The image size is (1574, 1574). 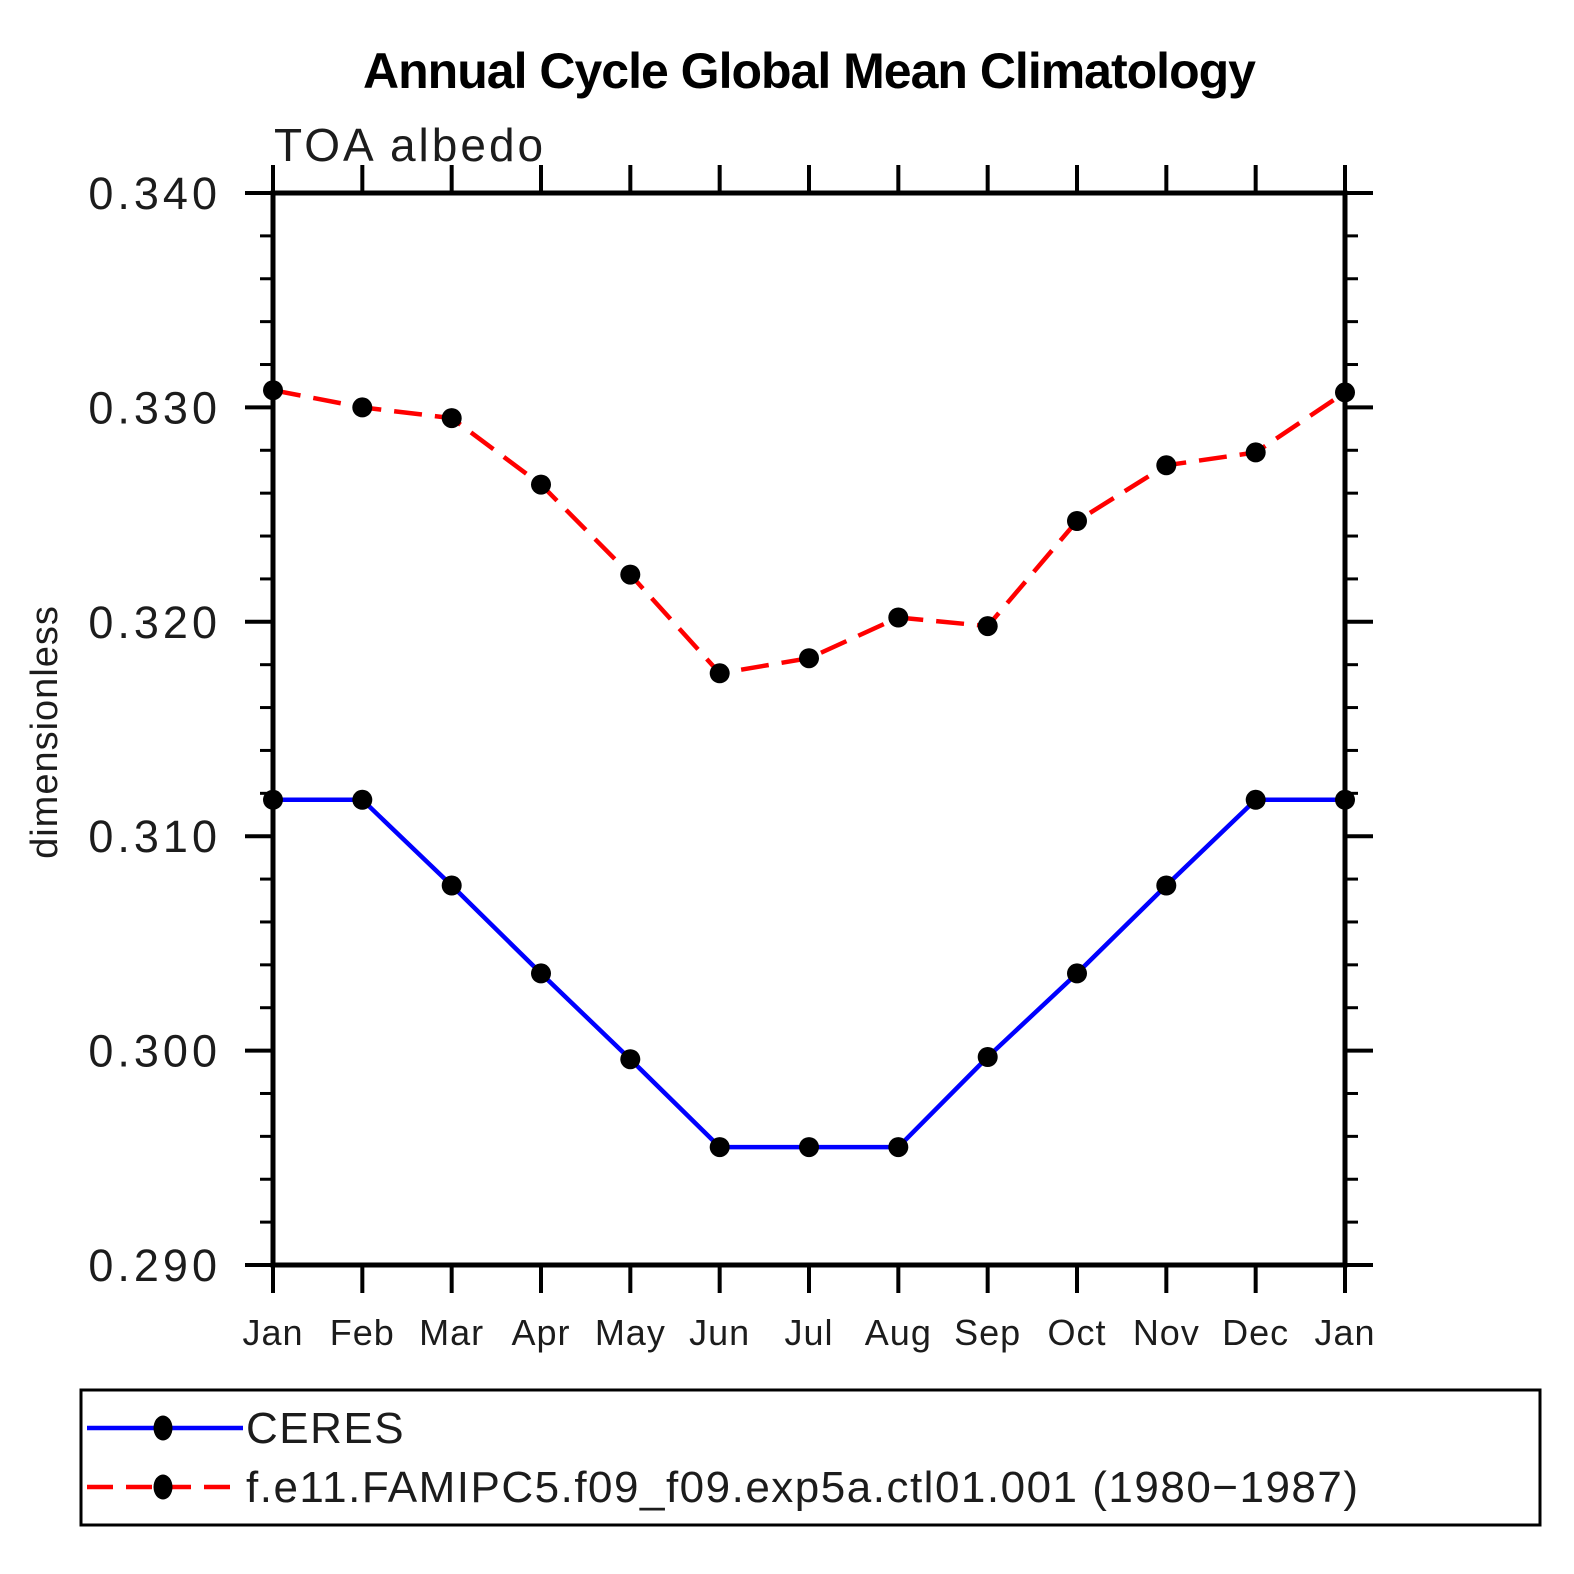 What do you see at coordinates (809, 531) in the screenshot?
I see `series-line-f-e11-famipc5-f09-f09-exp5a-` at bounding box center [809, 531].